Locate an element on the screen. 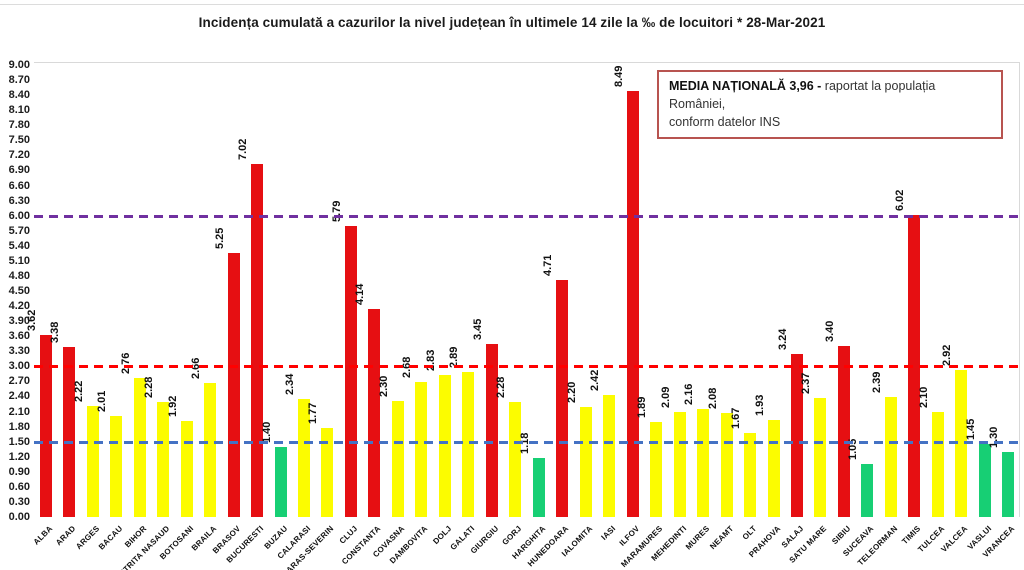  y-tick-label: 3.30 is located at coordinates (19, 351).